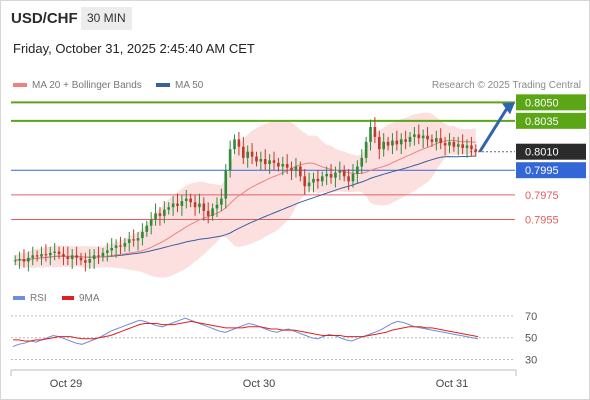 This screenshot has width=590, height=400. Describe the element at coordinates (531, 361) in the screenshot. I see `rsi-tick-label: 30` at that location.